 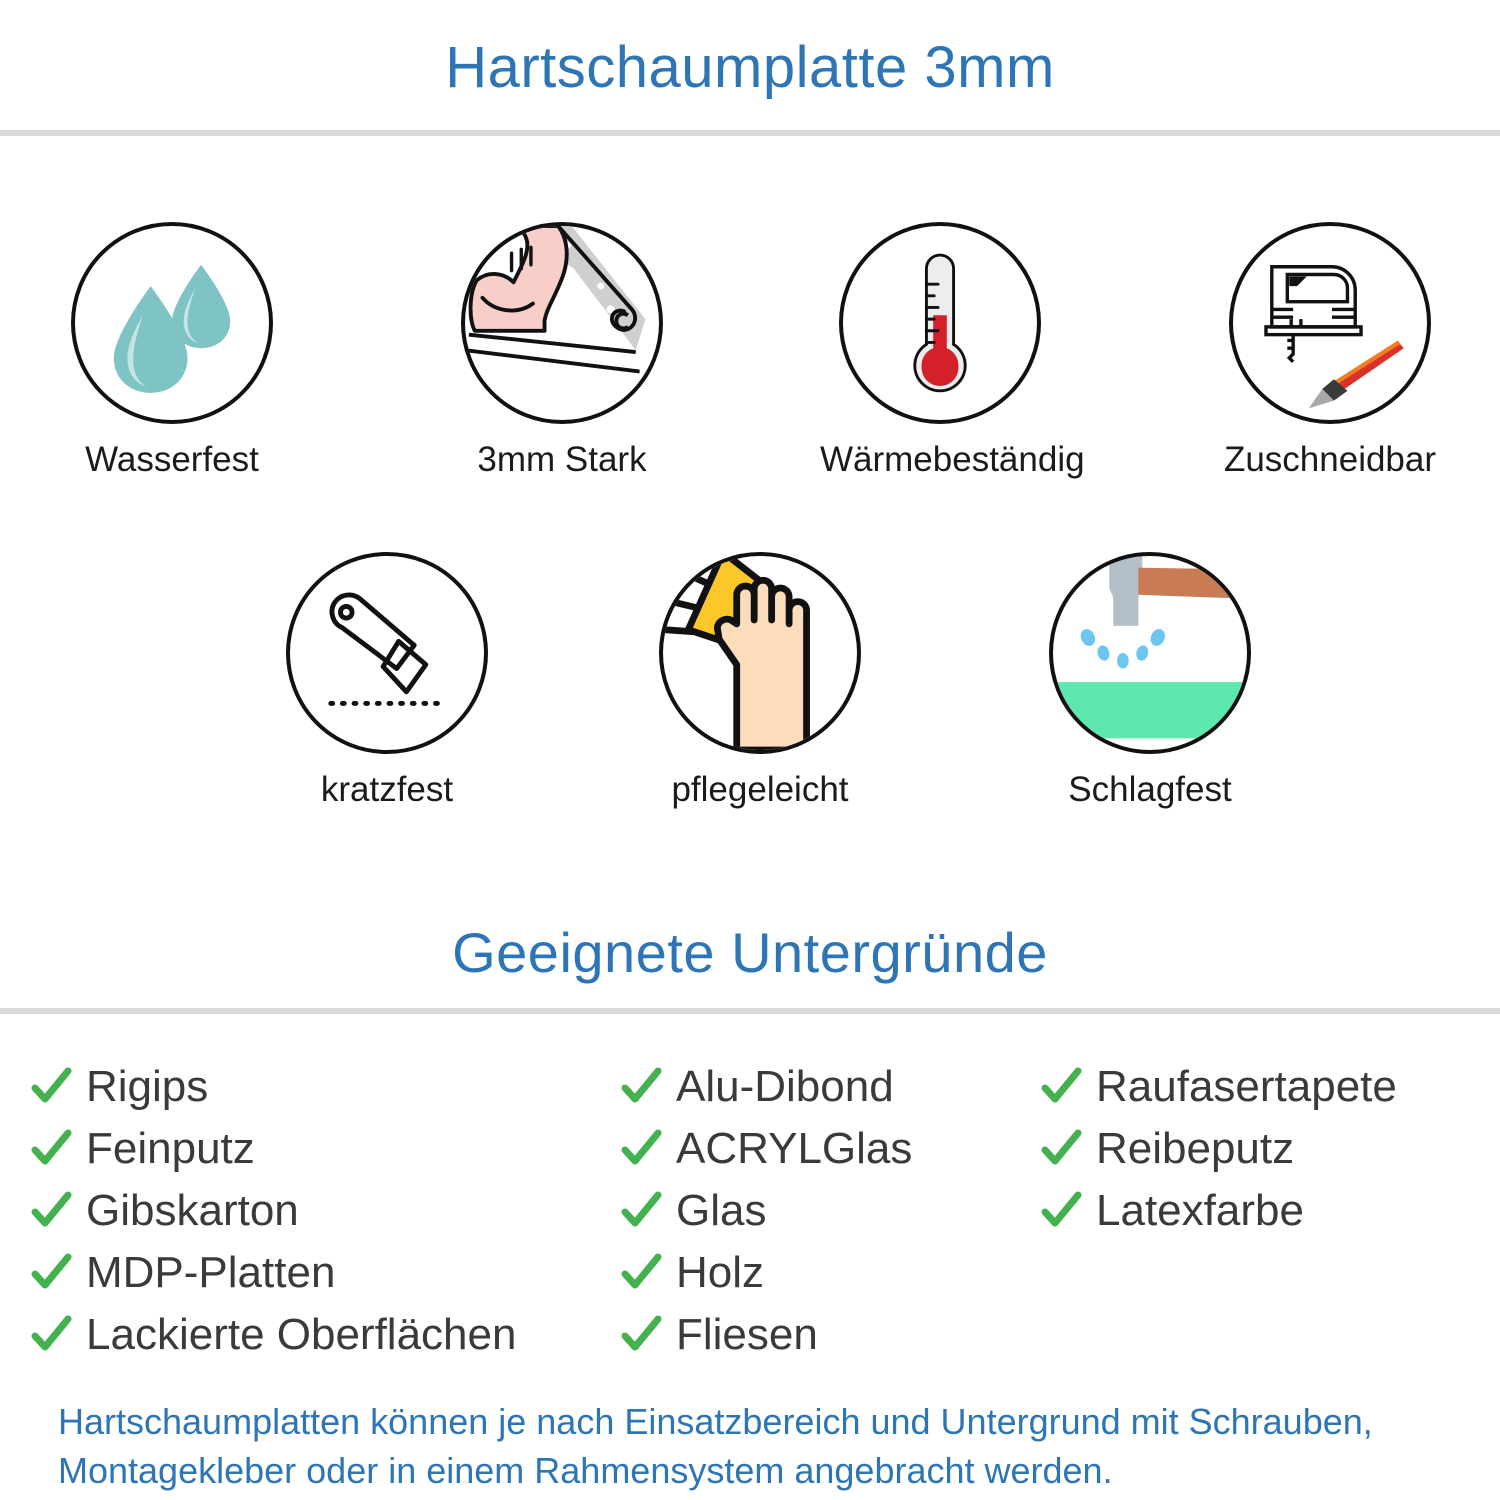 I want to click on list-item-label: Raufasertapete, so click(x=1246, y=1086).